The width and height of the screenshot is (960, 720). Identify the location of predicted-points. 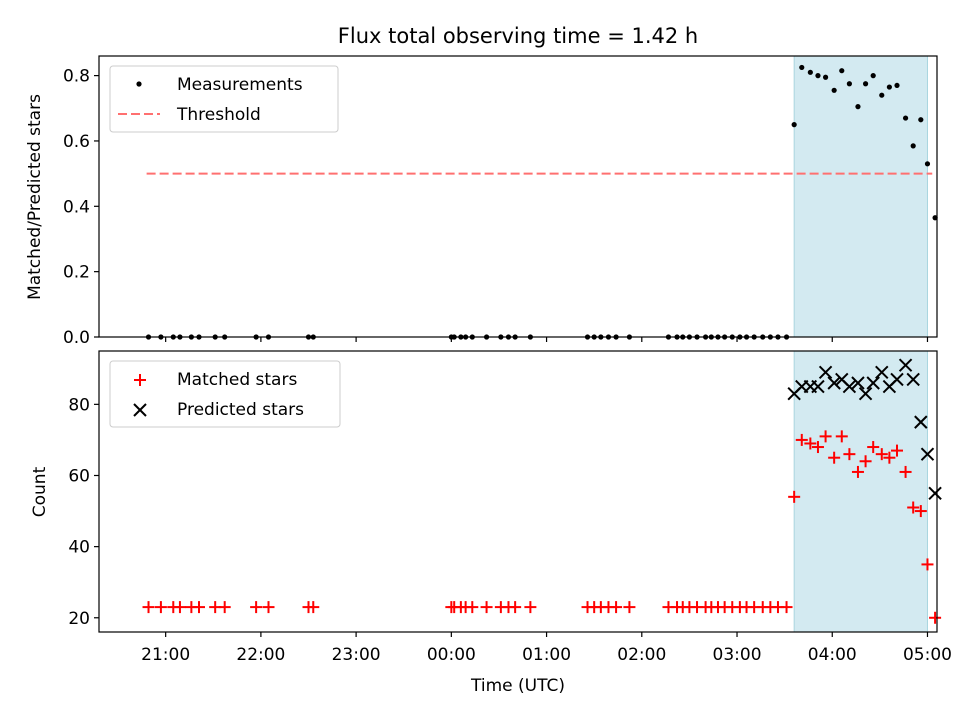
(864, 429).